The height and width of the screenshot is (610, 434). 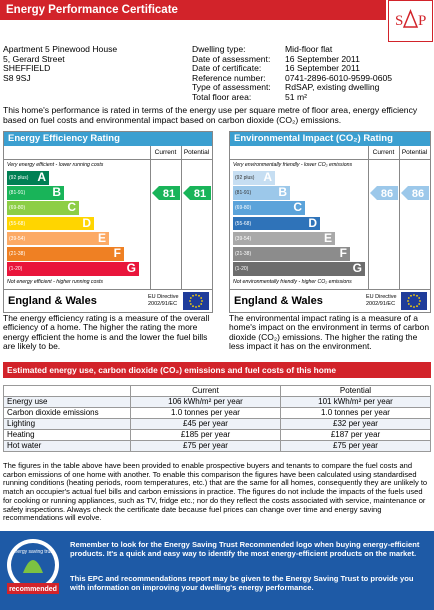 What do you see at coordinates (332, 87) in the screenshot?
I see `detail-value: RdSAP, existing dwelling` at bounding box center [332, 87].